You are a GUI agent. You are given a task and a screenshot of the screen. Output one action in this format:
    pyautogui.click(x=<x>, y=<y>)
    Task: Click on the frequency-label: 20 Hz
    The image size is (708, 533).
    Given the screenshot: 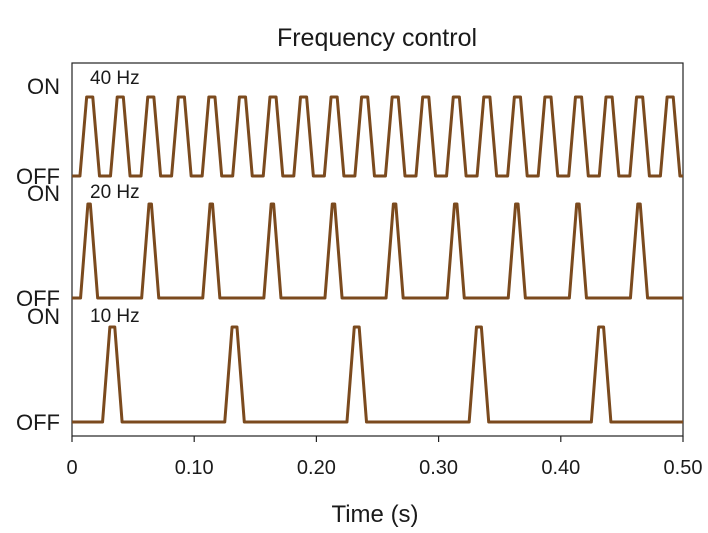 What is the action you would take?
    pyautogui.click(x=115, y=192)
    